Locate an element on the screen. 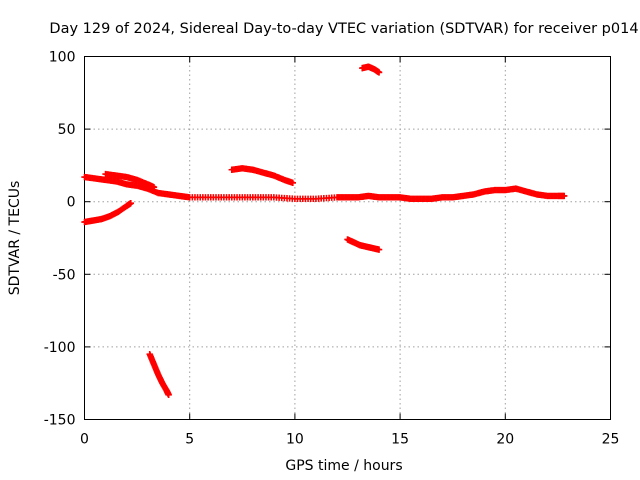 Image resolution: width=640 pixels, height=480 pixels. x-tick-label: 25 is located at coordinates (611, 440).